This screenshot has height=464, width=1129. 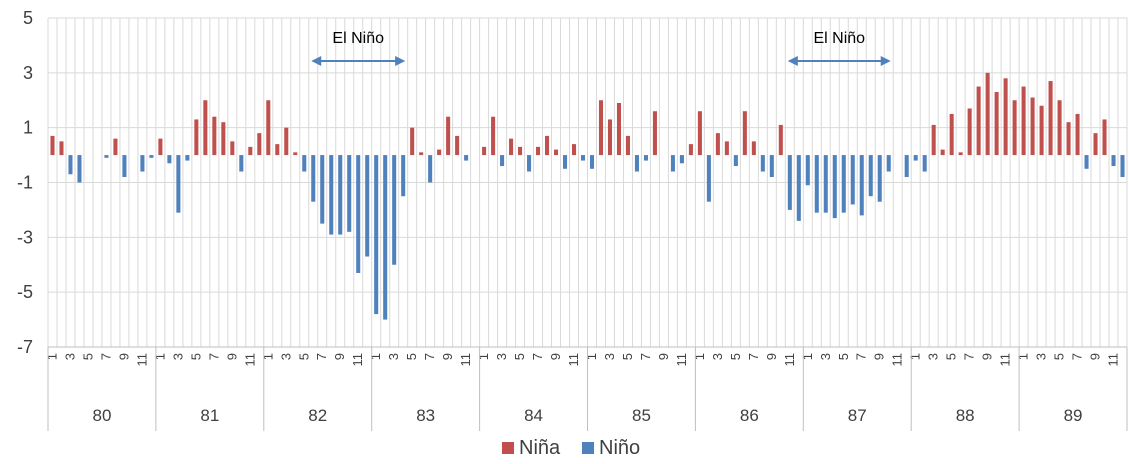 What do you see at coordinates (28, 128) in the screenshot?
I see `y-tick-label: 1` at bounding box center [28, 128].